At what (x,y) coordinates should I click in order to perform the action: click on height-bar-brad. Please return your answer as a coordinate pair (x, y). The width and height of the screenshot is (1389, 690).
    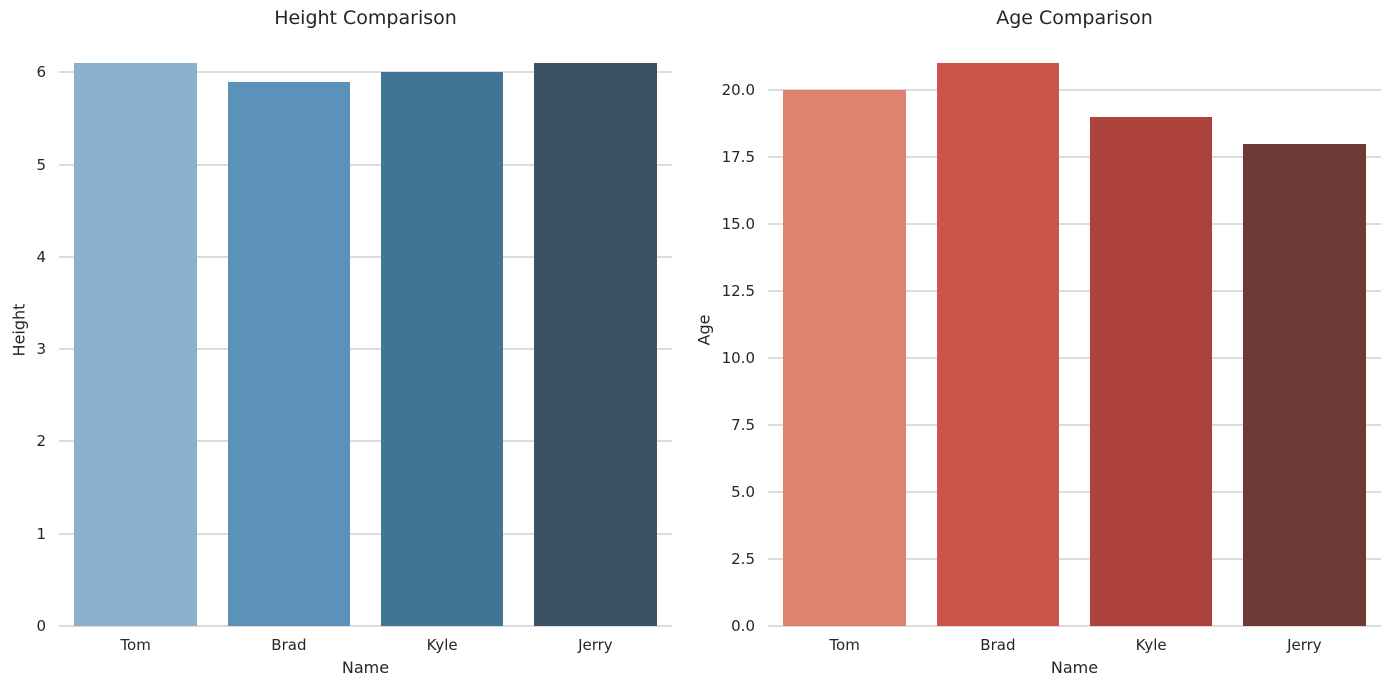
    Looking at the image, I should click on (289, 353).